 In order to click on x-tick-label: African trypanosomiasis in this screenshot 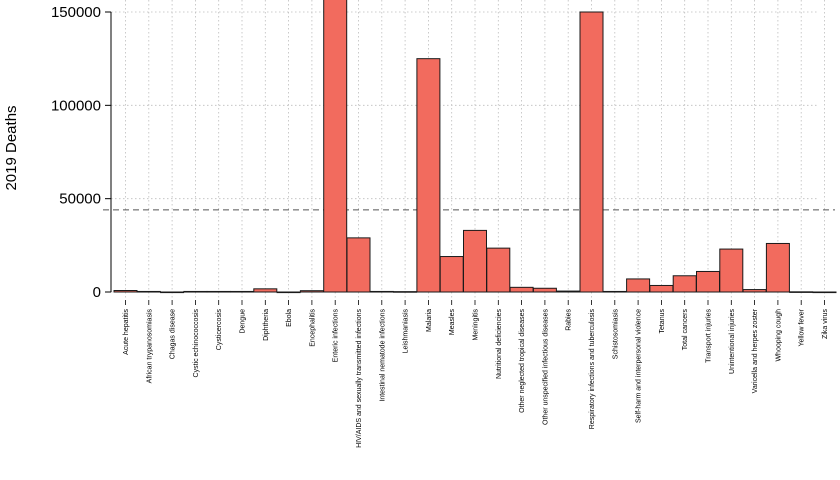, I will do `click(149, 346)`.